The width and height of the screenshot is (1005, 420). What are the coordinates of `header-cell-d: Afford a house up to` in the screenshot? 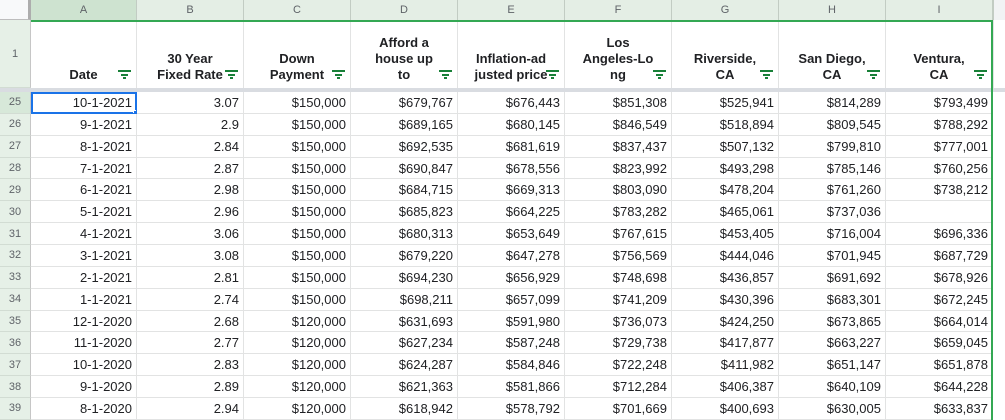 It's located at (404, 54).